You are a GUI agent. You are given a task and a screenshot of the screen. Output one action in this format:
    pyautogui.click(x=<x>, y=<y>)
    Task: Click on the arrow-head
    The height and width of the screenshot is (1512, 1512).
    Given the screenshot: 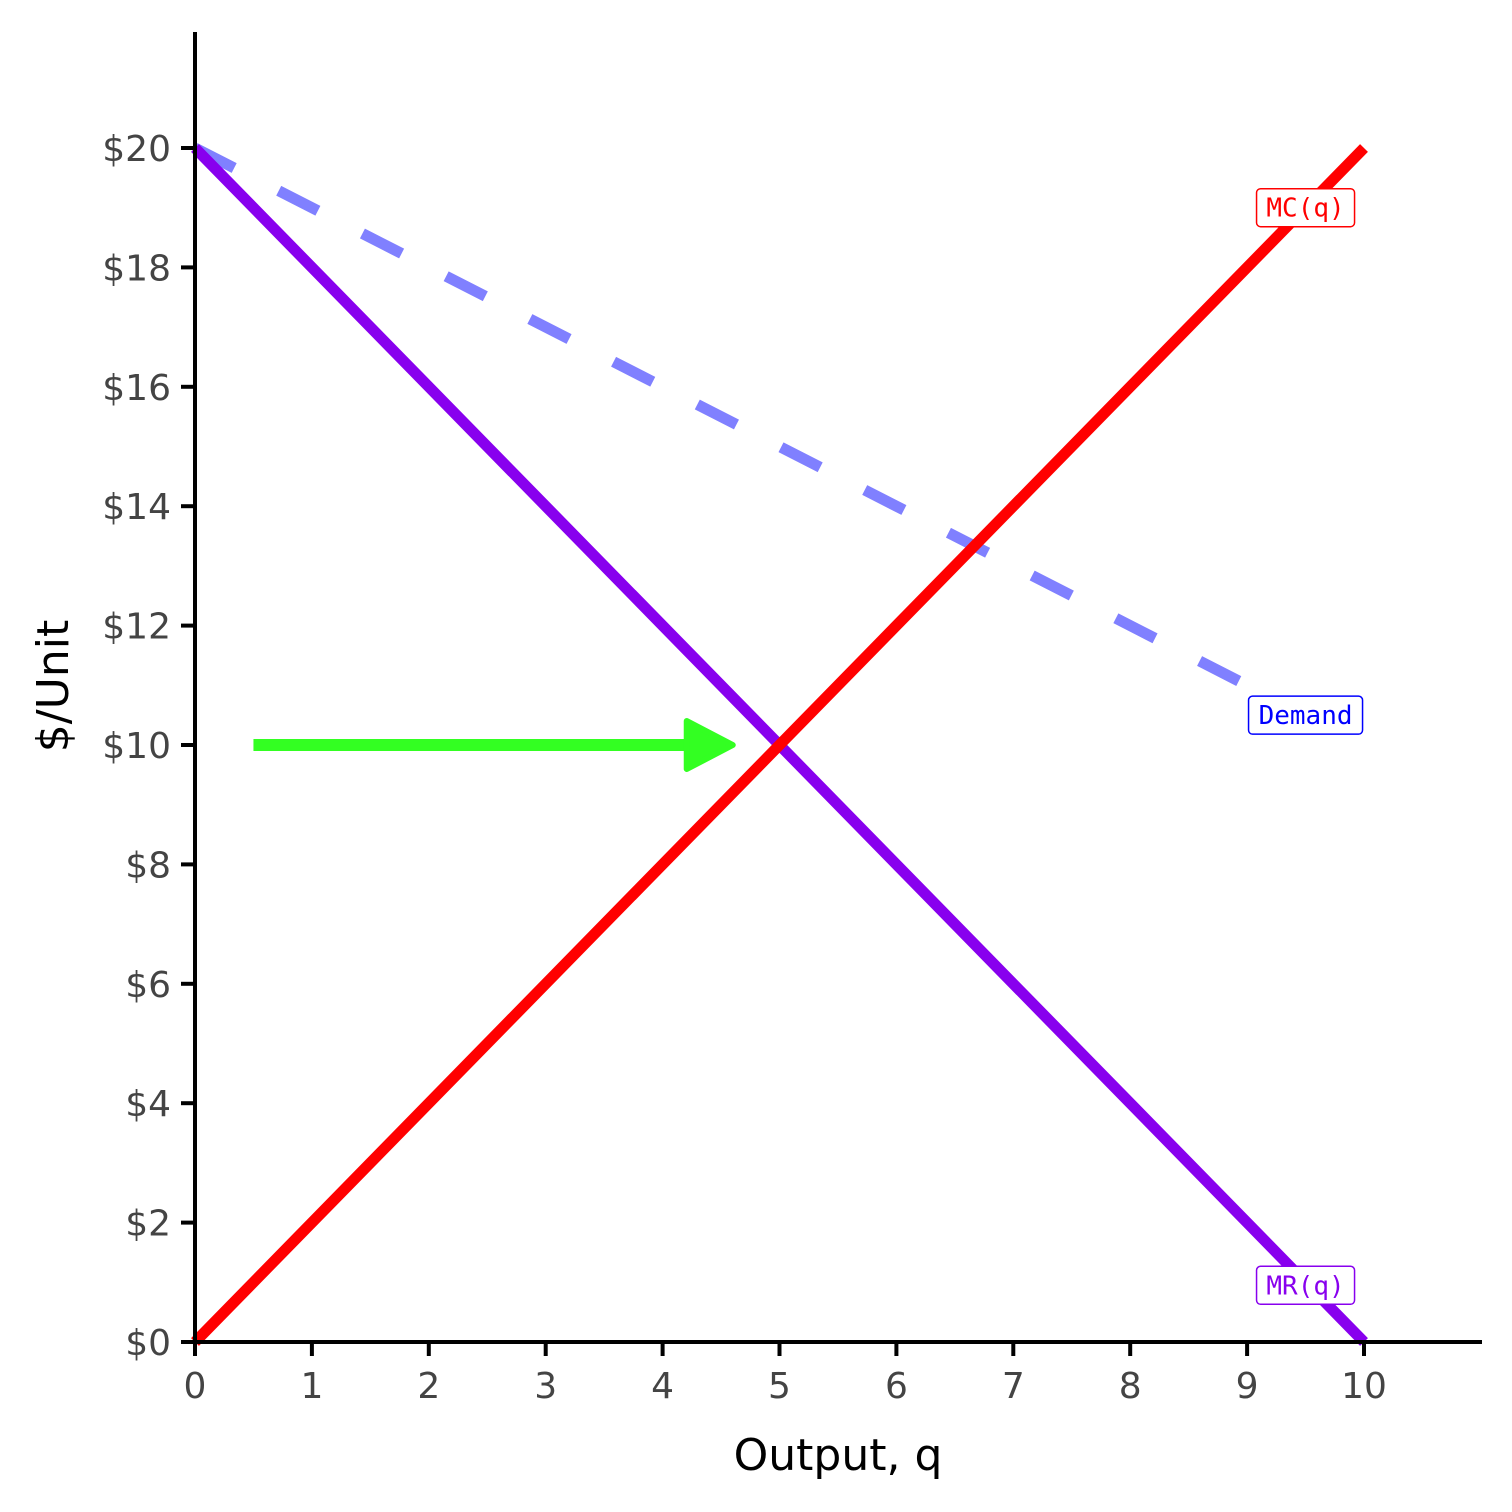 What is the action you would take?
    pyautogui.click(x=709, y=745)
    